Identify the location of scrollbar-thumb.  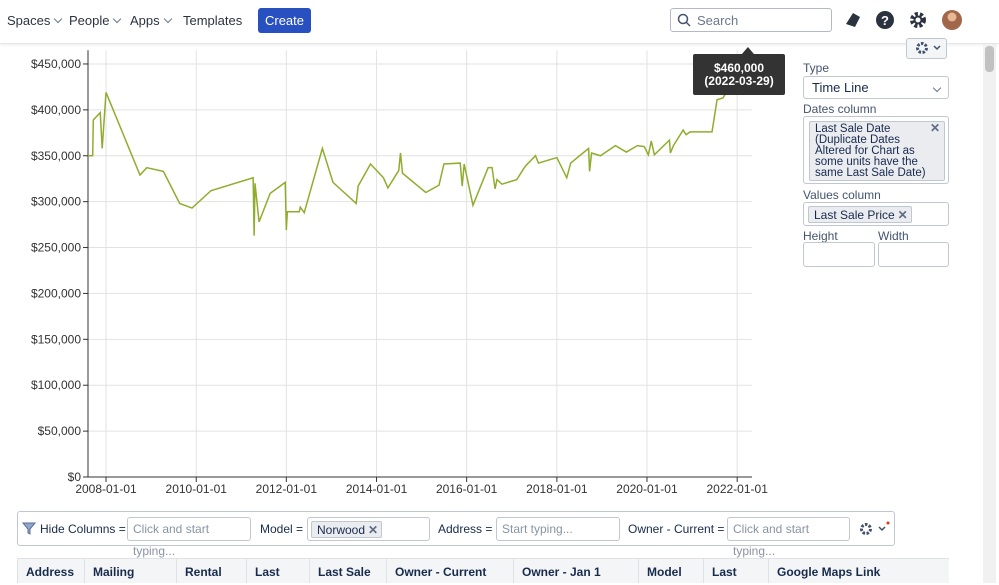
(989, 59).